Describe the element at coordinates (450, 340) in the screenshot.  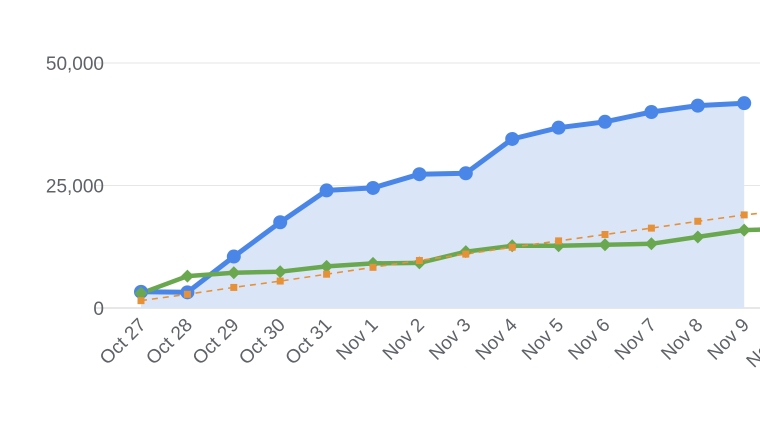
I see `x-tick-label: Nov 3` at that location.